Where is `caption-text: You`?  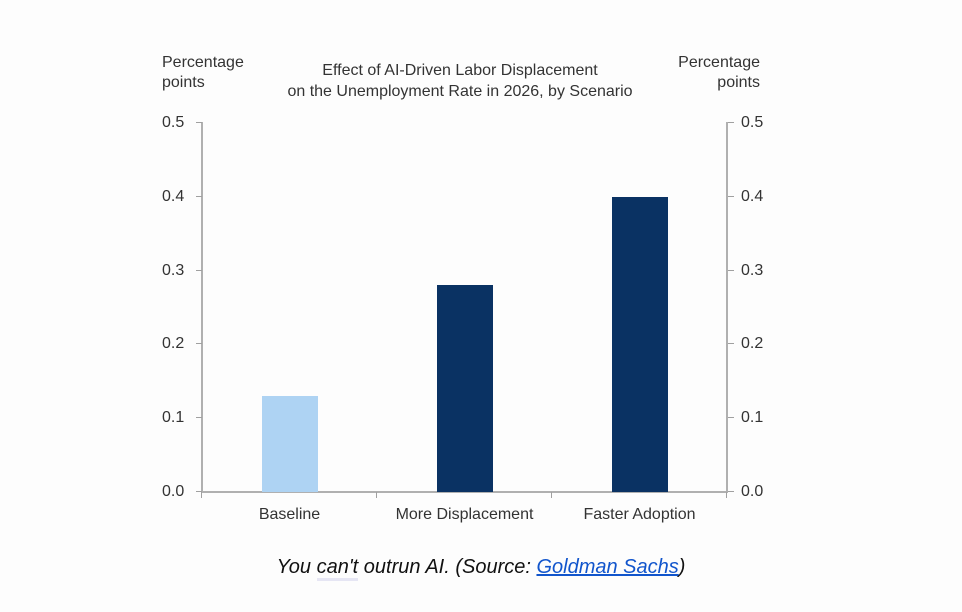
caption-text: You is located at coordinates (296, 567).